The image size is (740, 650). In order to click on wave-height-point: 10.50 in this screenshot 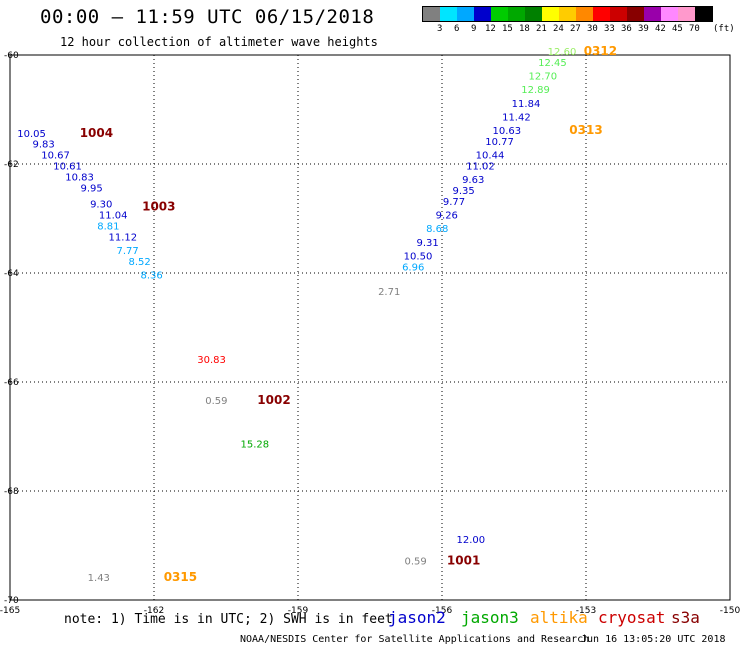, I will do `click(418, 256)`.